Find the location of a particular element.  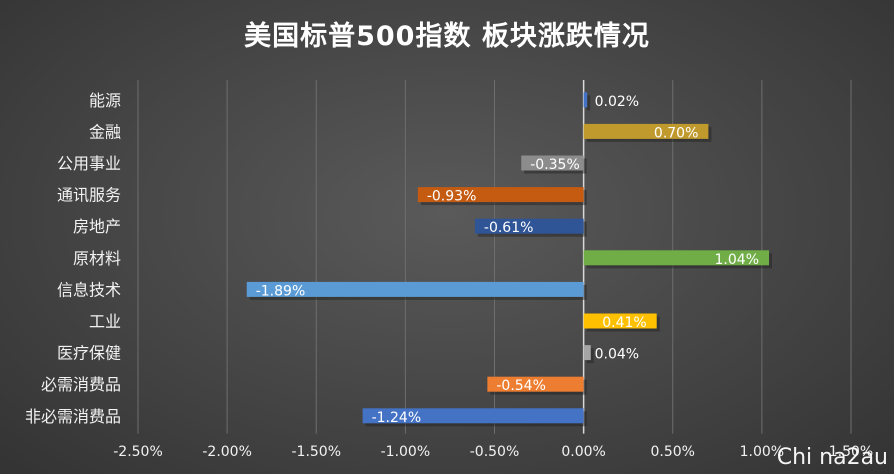

x-tick-label: -2.50% is located at coordinates (138, 452).